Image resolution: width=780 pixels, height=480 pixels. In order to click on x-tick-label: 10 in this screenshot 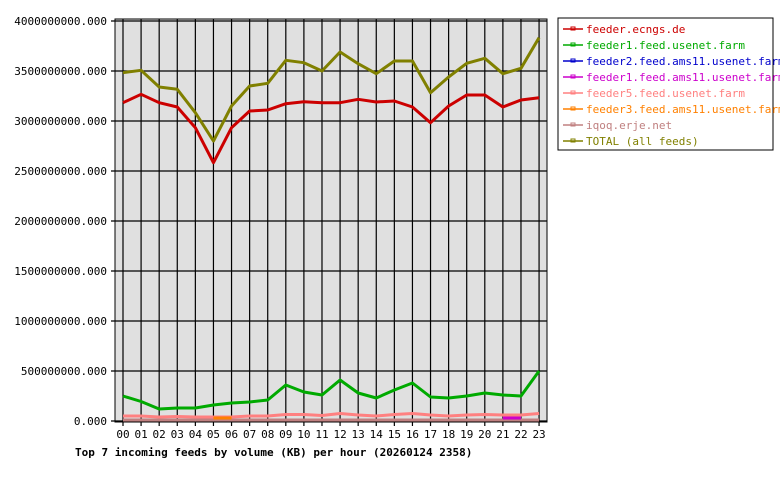, I will do `click(303, 434)`.